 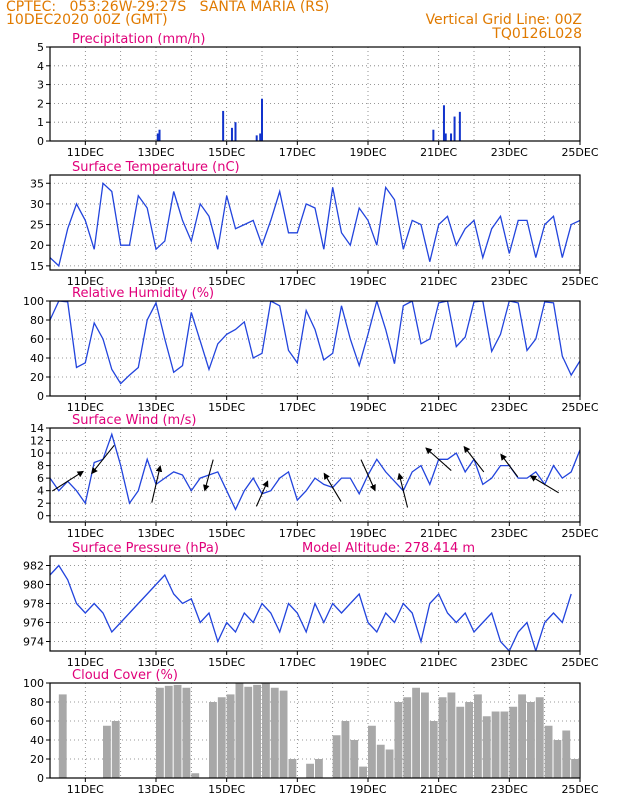 What do you see at coordinates (37, 428) in the screenshot?
I see `wind-ytick-label: 14` at bounding box center [37, 428].